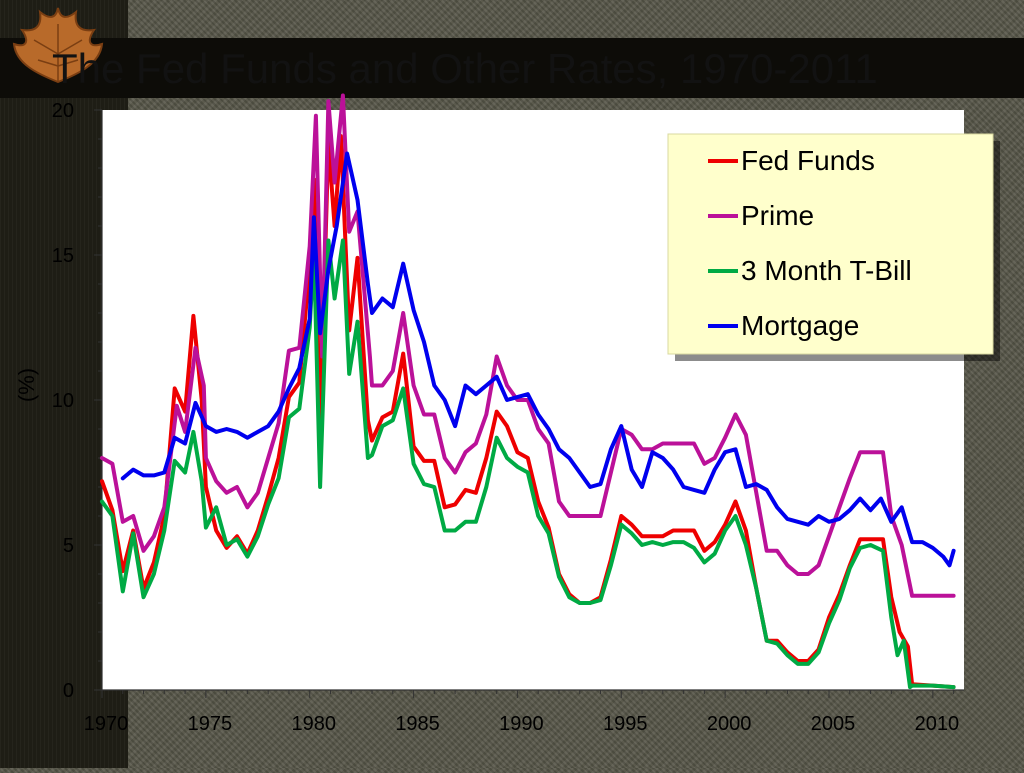 This screenshot has height=773, width=1024. I want to click on legend-box, so click(830, 244).